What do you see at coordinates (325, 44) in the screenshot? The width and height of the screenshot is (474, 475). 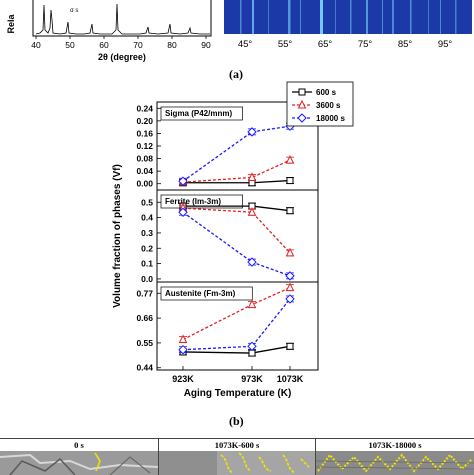 I see `heatmap-xtick-label: 65°` at bounding box center [325, 44].